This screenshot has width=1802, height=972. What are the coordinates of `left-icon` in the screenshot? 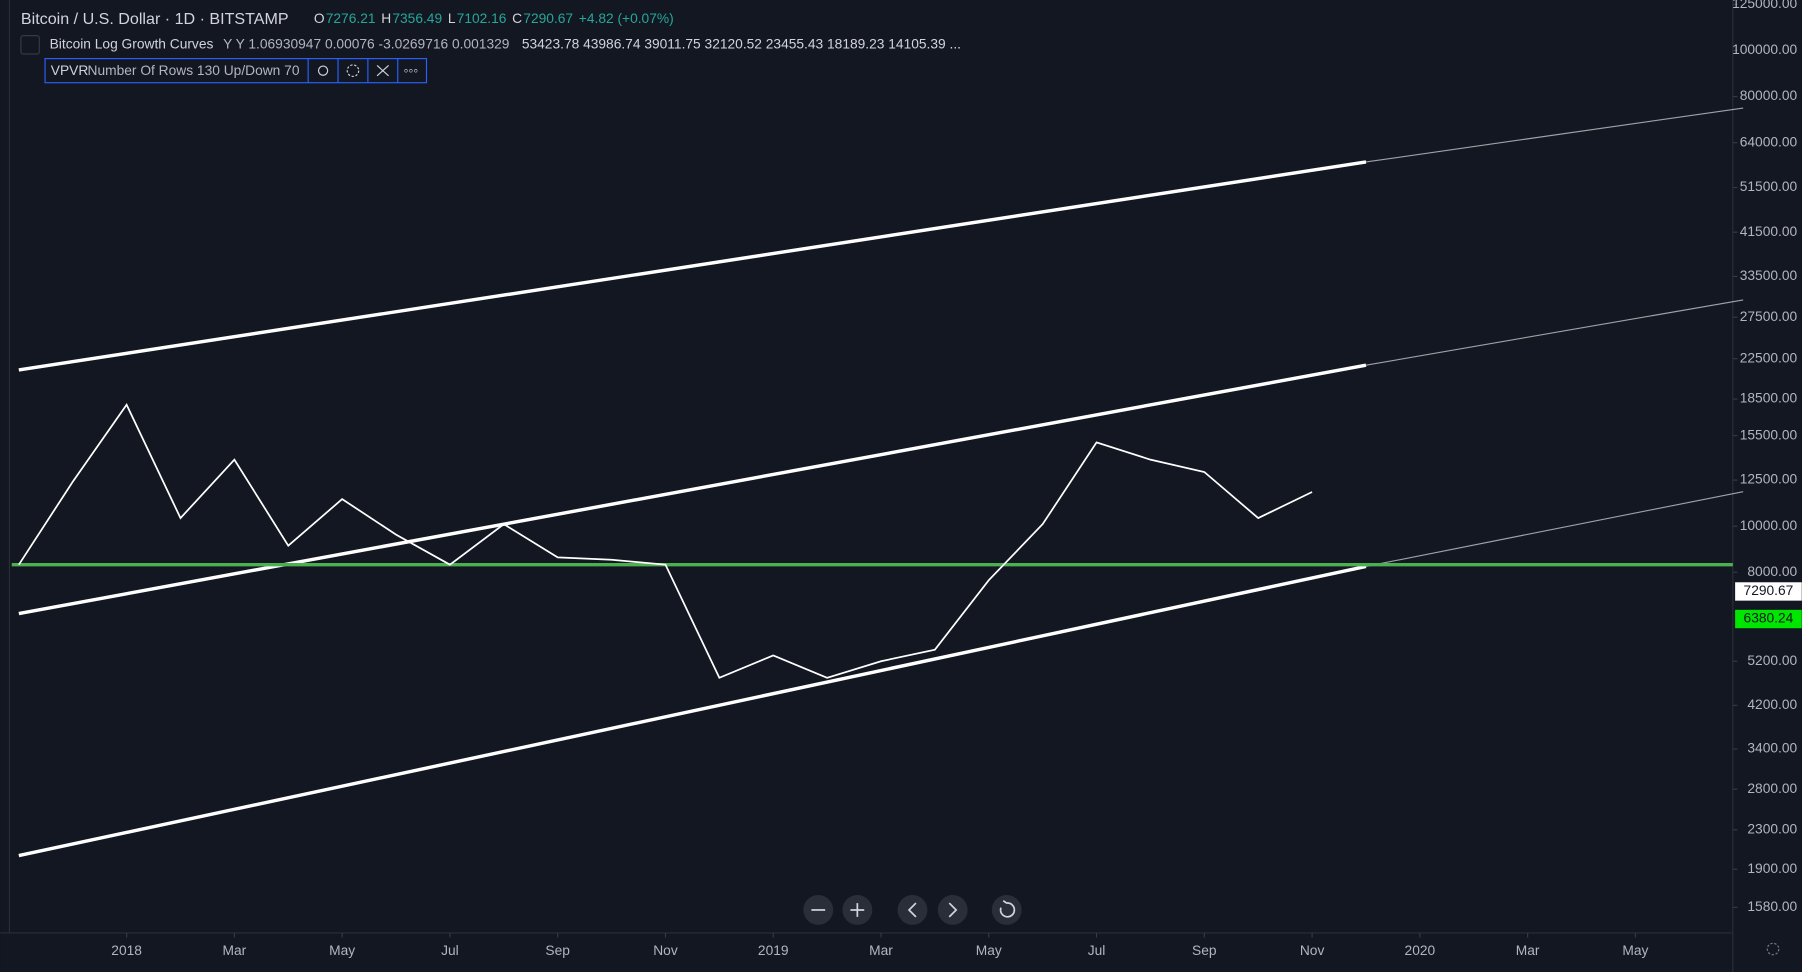 It's located at (912, 910).